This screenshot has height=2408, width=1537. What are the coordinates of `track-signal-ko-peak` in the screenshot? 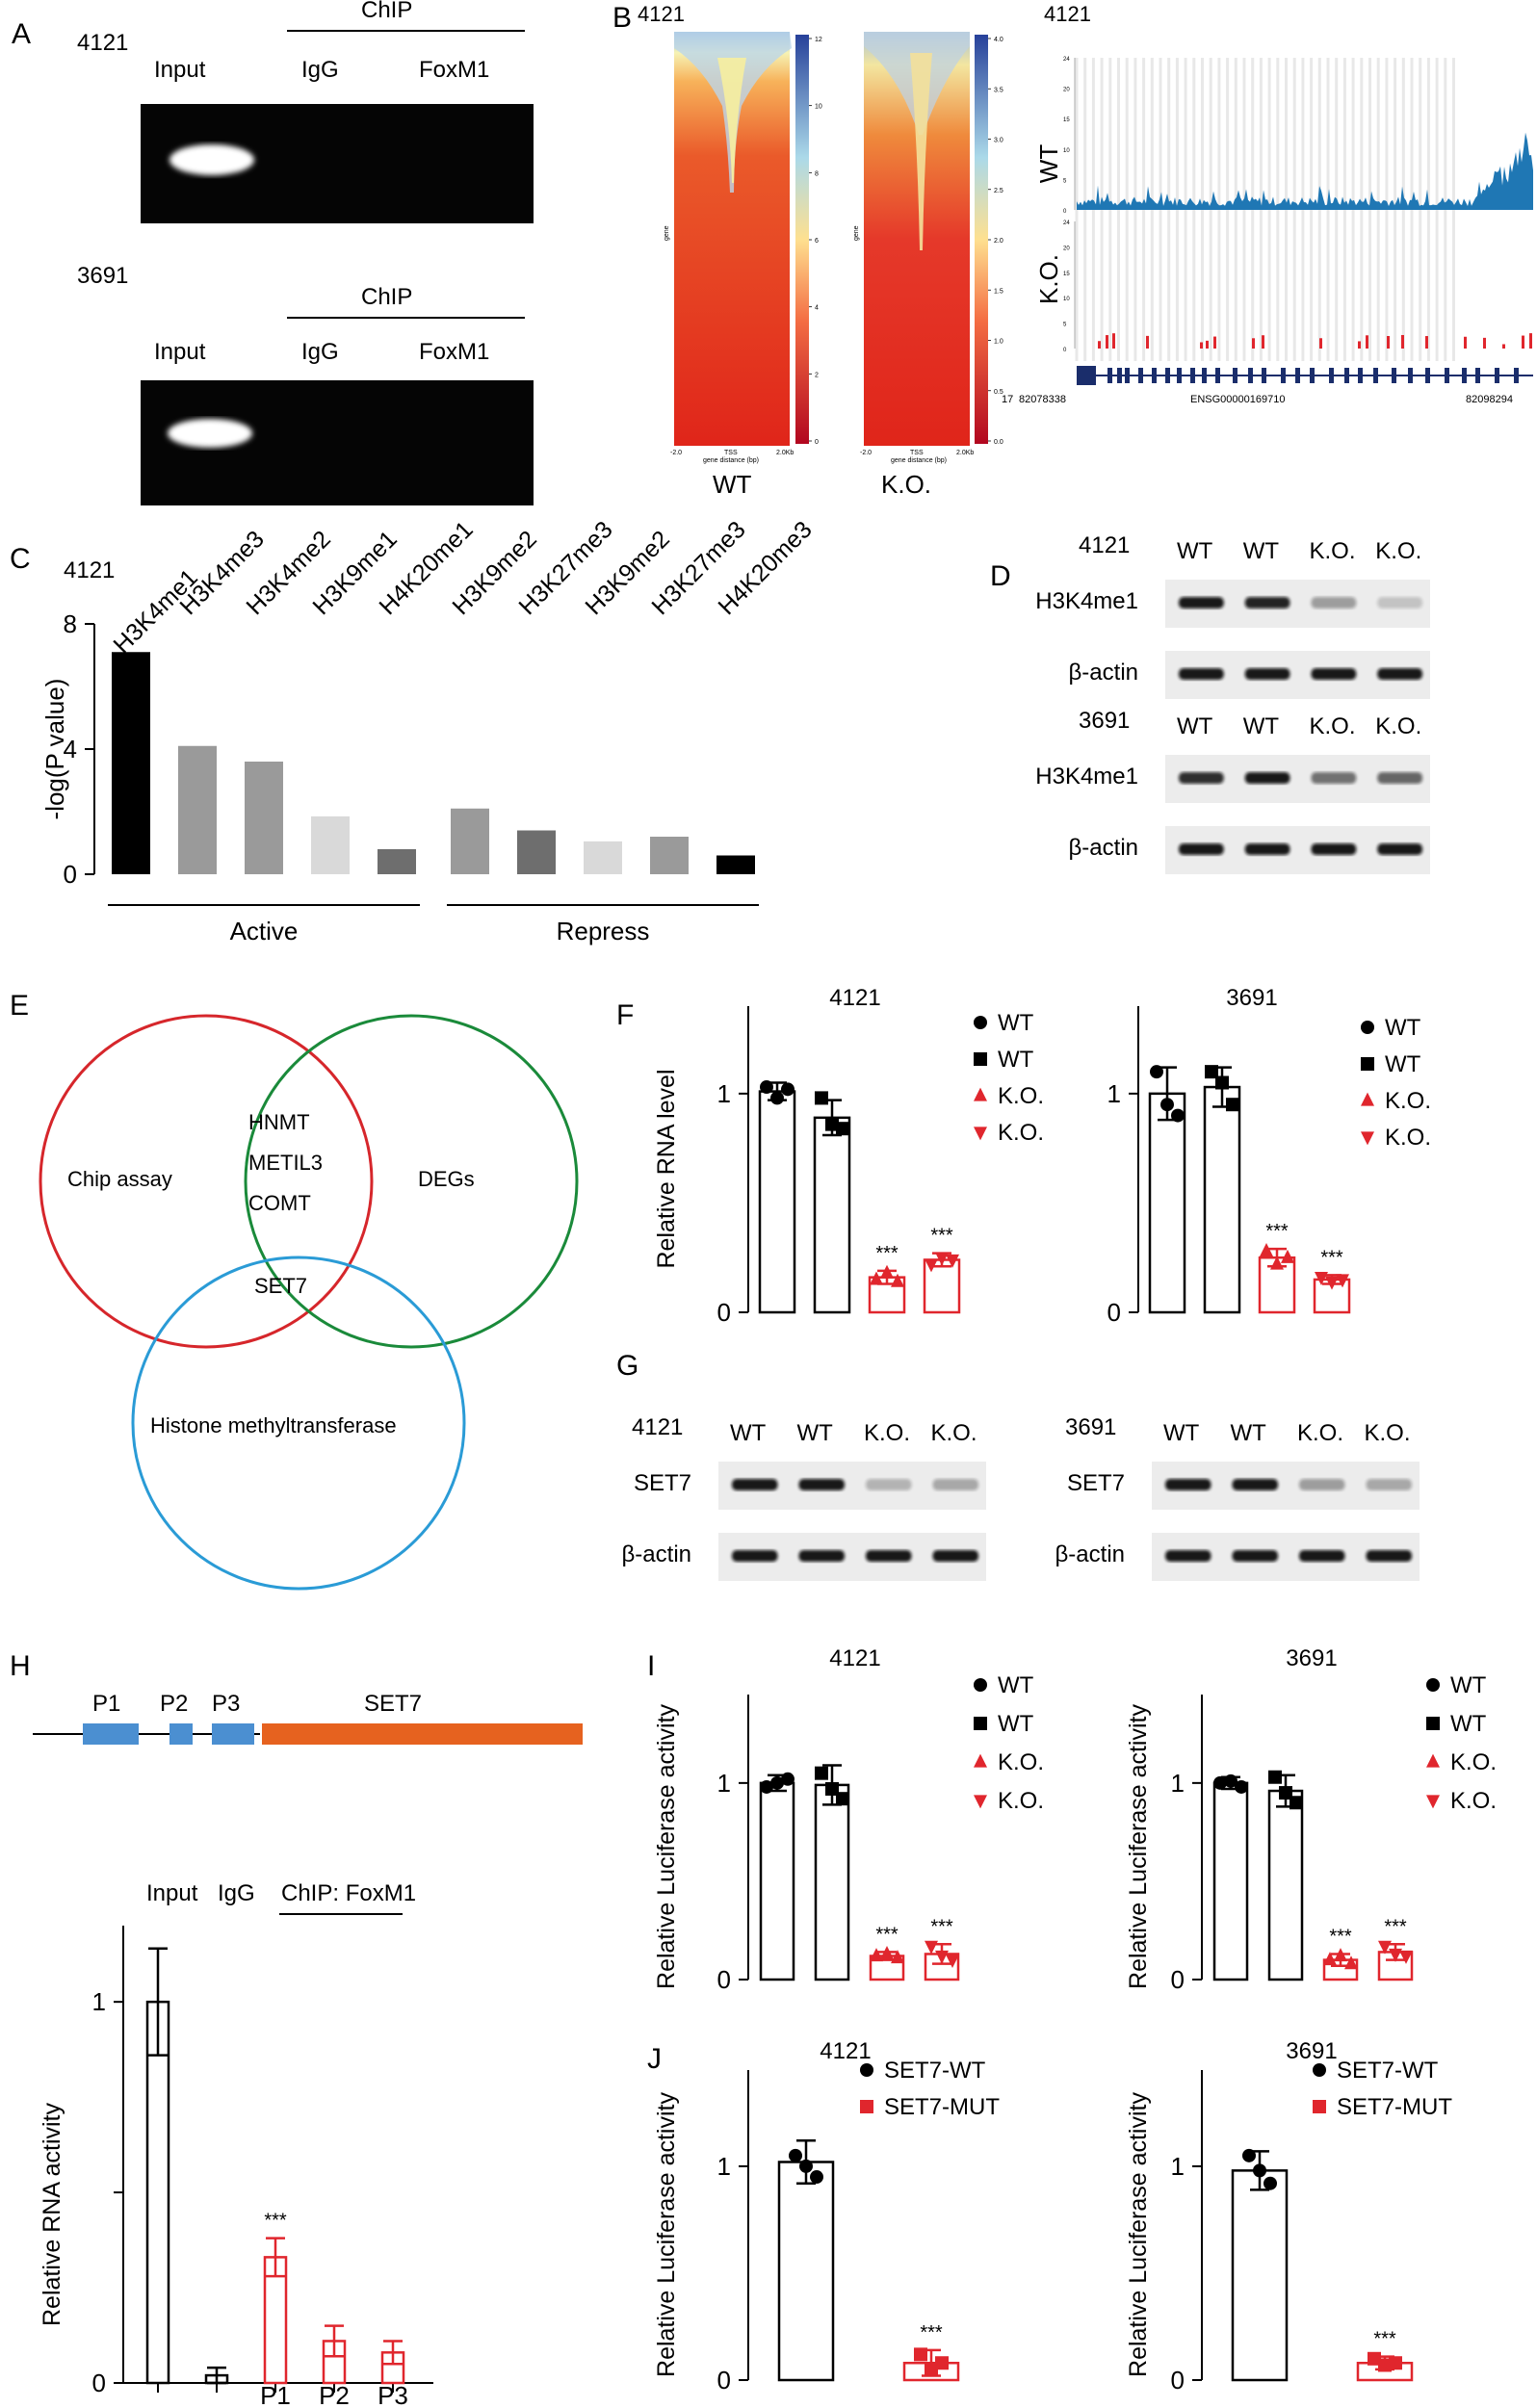 It's located at (1253, 343).